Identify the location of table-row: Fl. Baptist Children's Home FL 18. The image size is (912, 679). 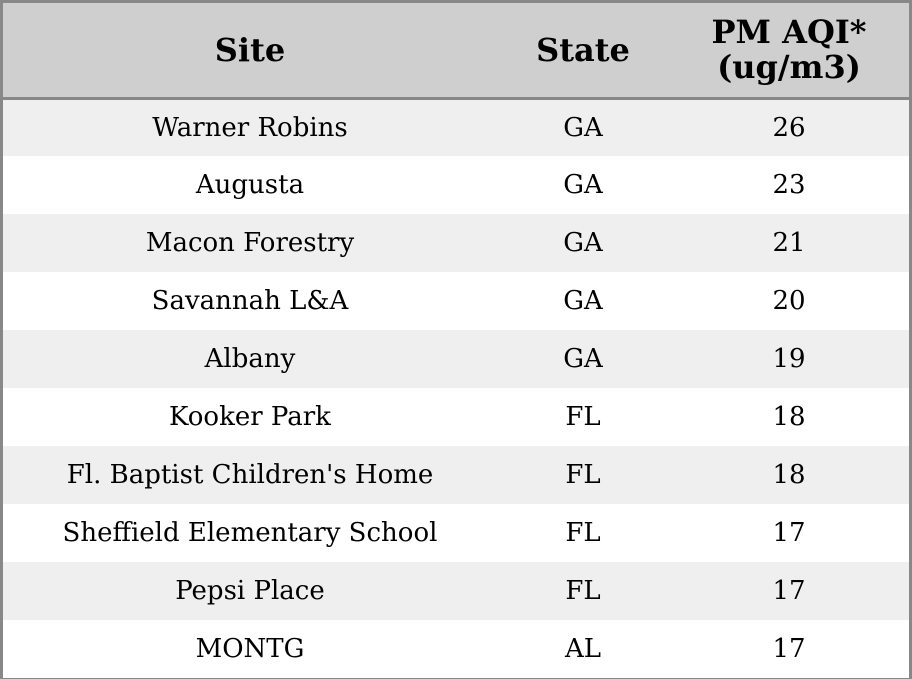
(456, 475).